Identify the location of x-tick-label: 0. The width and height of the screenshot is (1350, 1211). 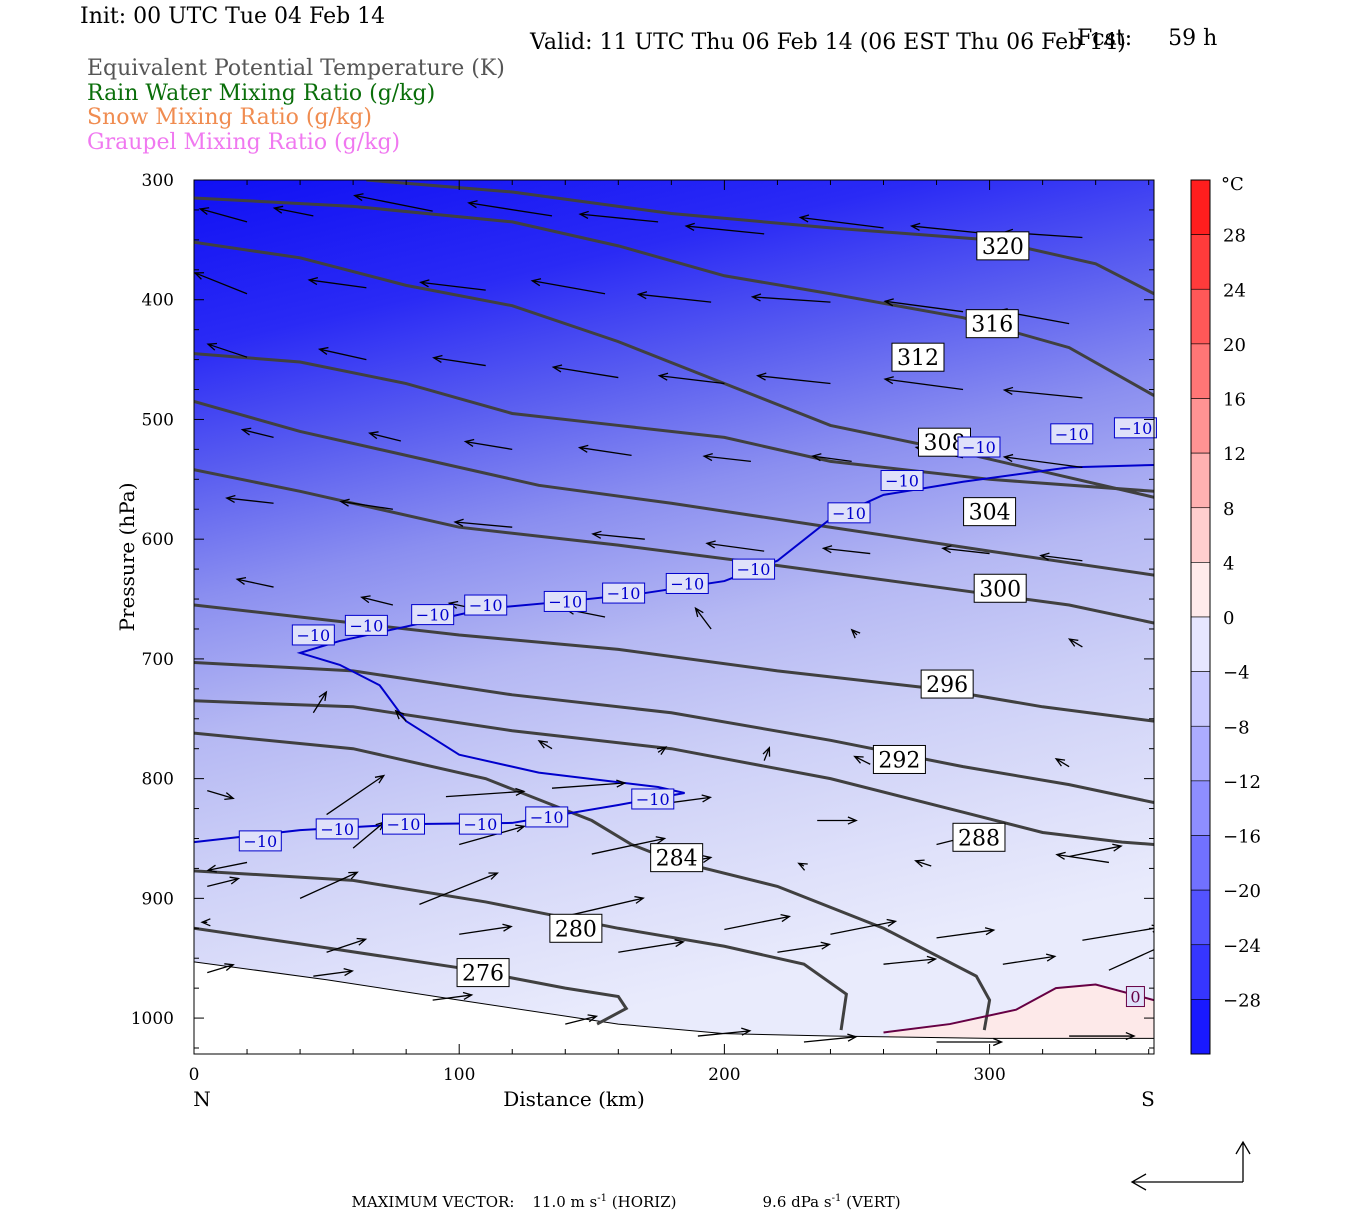
(194, 1075).